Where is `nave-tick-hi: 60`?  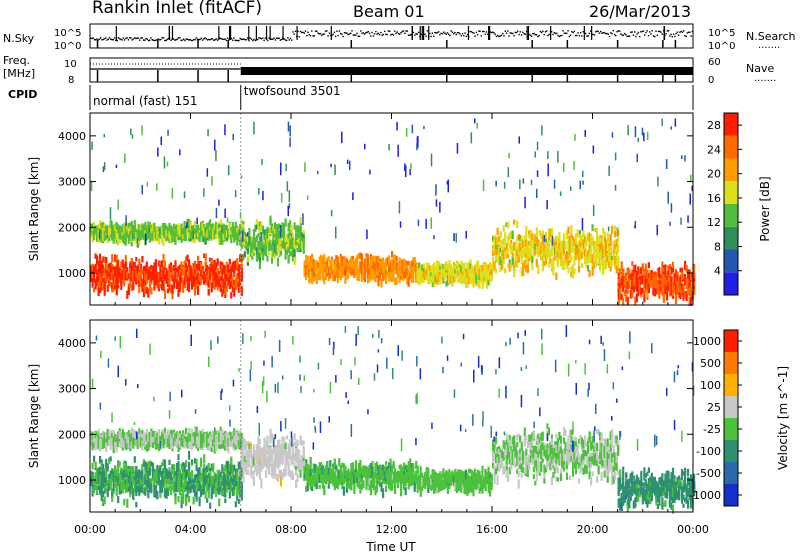
nave-tick-hi: 60 is located at coordinates (714, 62).